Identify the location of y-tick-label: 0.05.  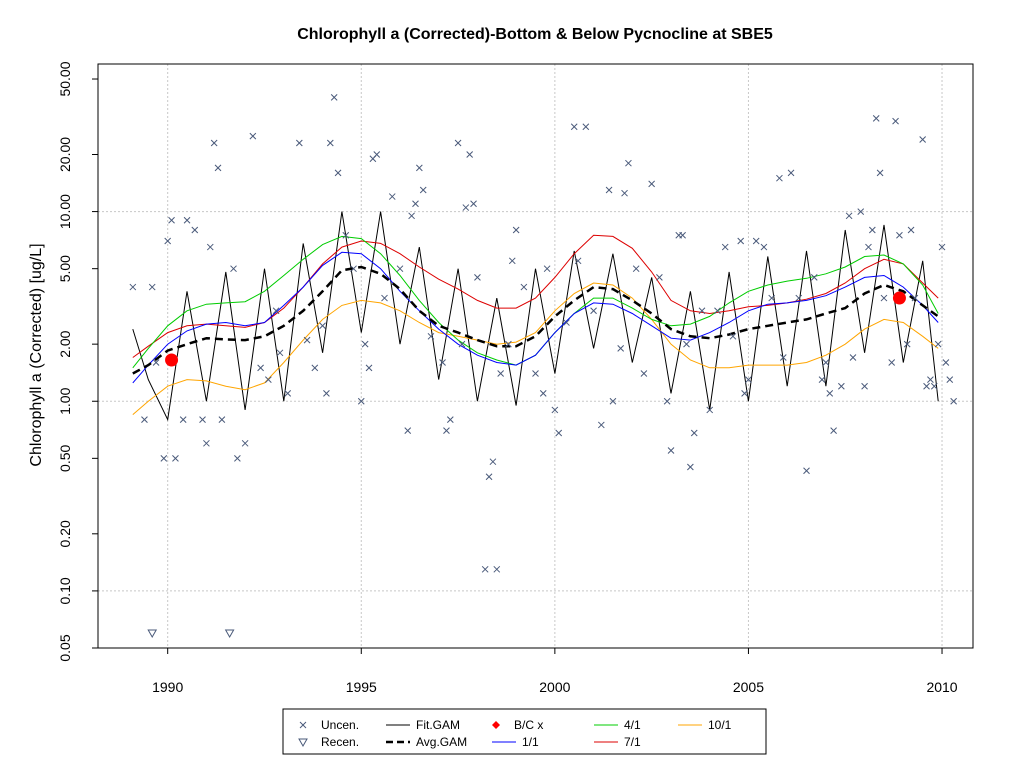
(65, 647).